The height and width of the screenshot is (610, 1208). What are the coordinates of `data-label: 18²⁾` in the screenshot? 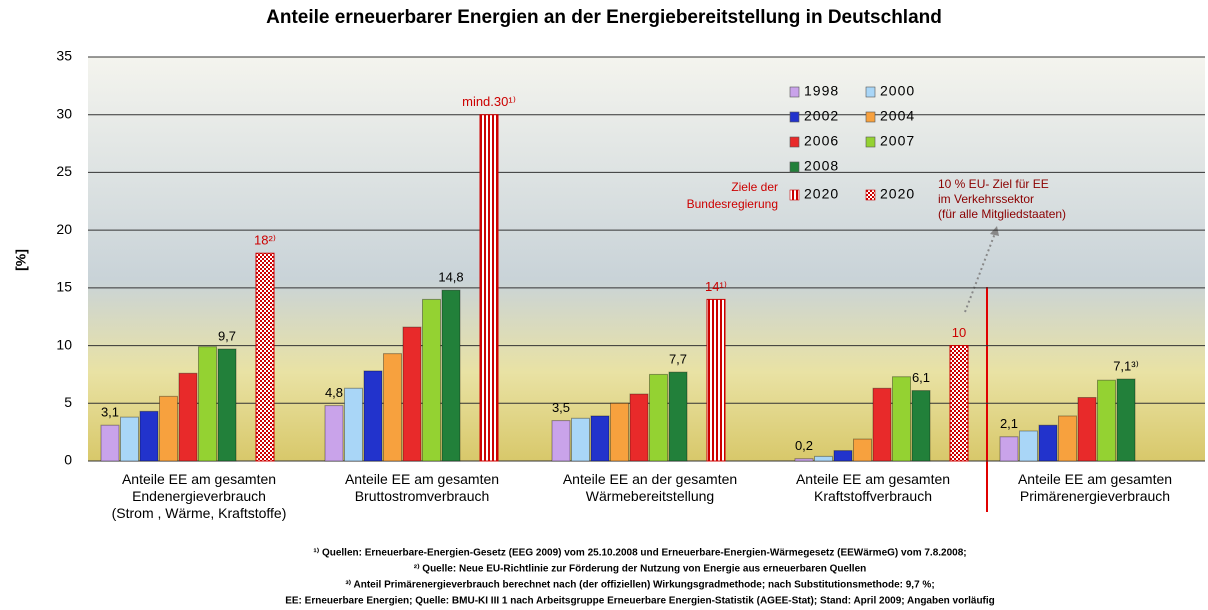 It's located at (265, 240).